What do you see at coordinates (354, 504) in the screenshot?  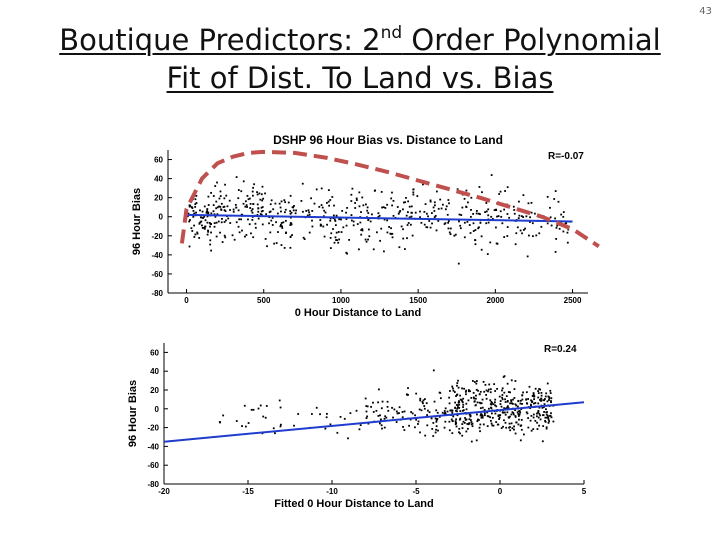 I see `x-axis-label: Fitted 0 Hour Distance to Land` at bounding box center [354, 504].